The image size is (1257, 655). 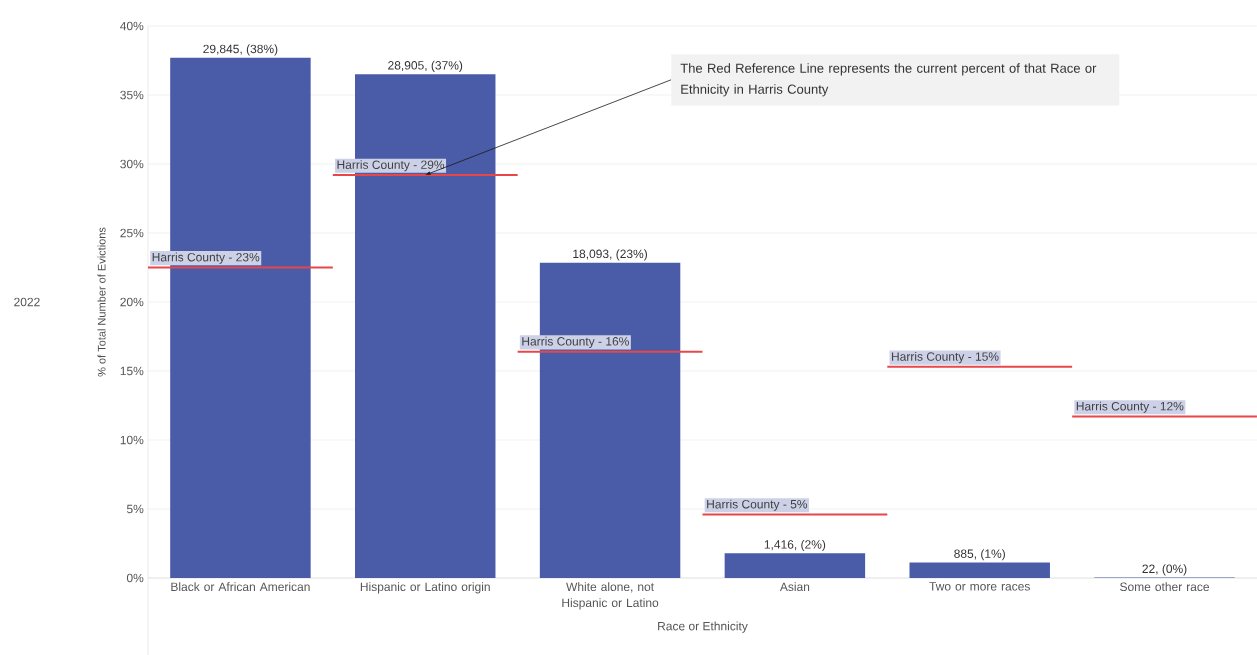 I want to click on y-tick-label: 30%, so click(x=132, y=164).